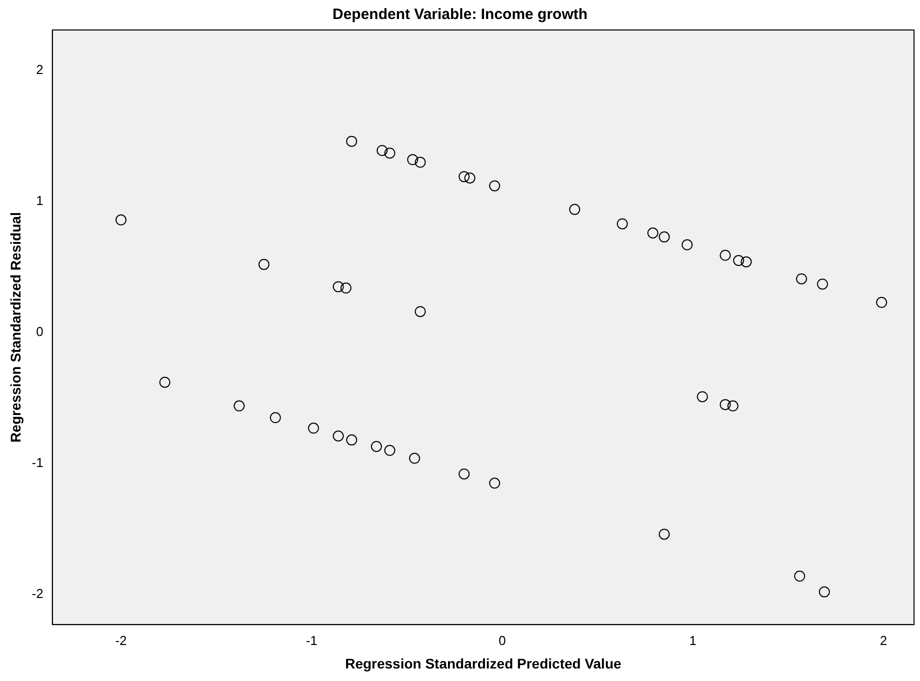 The width and height of the screenshot is (920, 681). What do you see at coordinates (502, 640) in the screenshot?
I see `x-tick-label: 0` at bounding box center [502, 640].